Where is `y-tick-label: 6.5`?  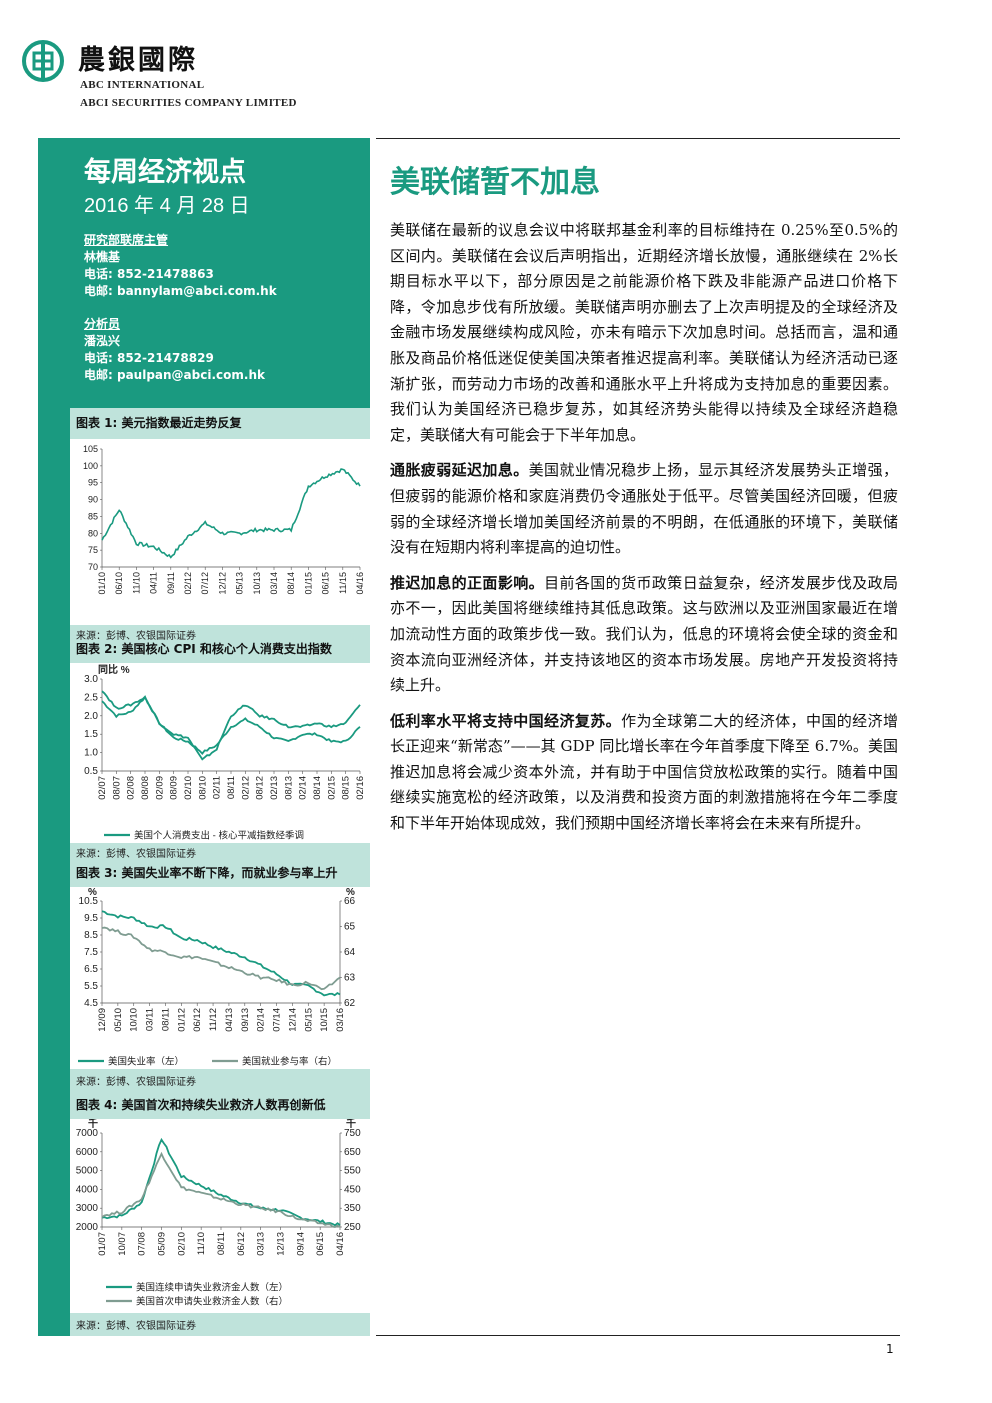
y-tick-label: 6.5 is located at coordinates (91, 969).